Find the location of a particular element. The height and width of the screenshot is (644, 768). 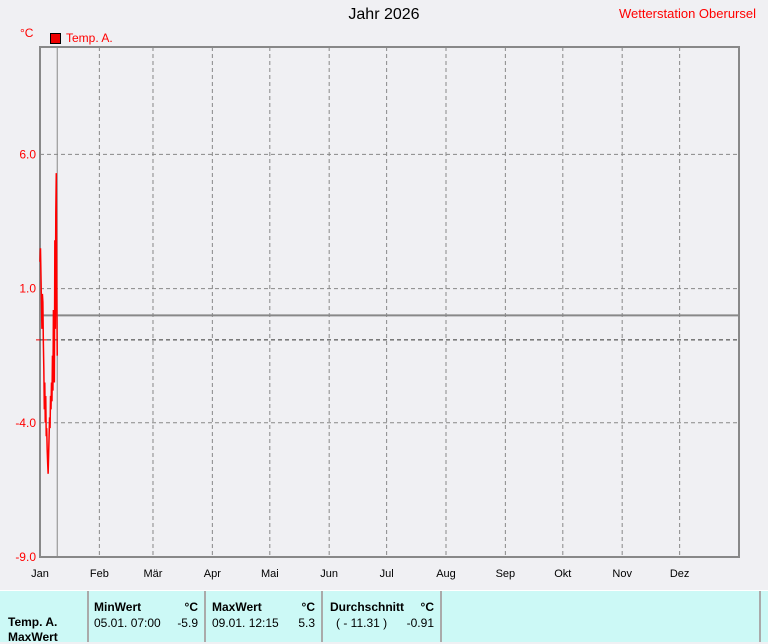

y-unit-label: °C is located at coordinates (27, 33).